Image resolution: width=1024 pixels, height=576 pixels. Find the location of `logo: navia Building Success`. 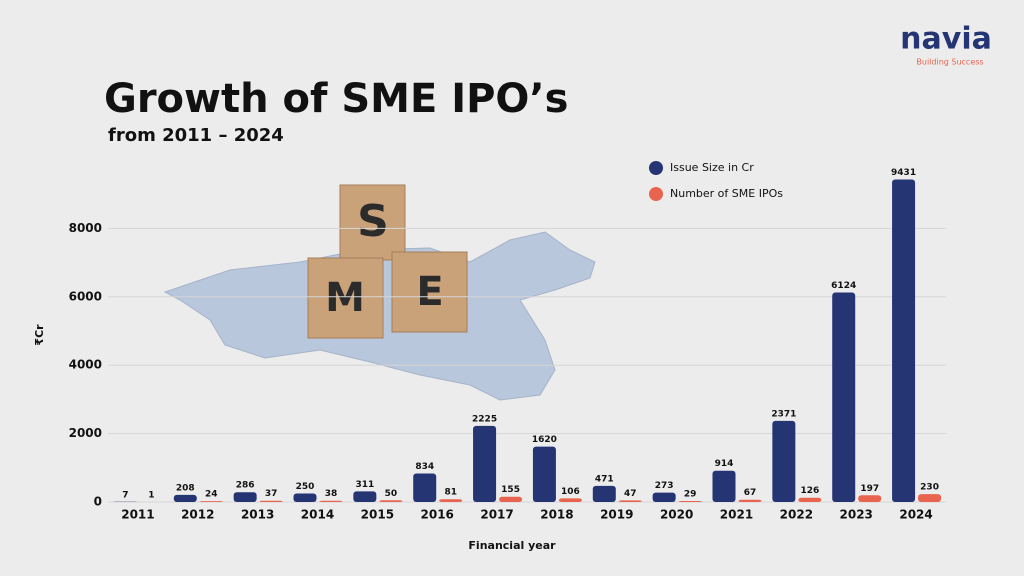

logo: navia Building Success is located at coordinates (946, 44).